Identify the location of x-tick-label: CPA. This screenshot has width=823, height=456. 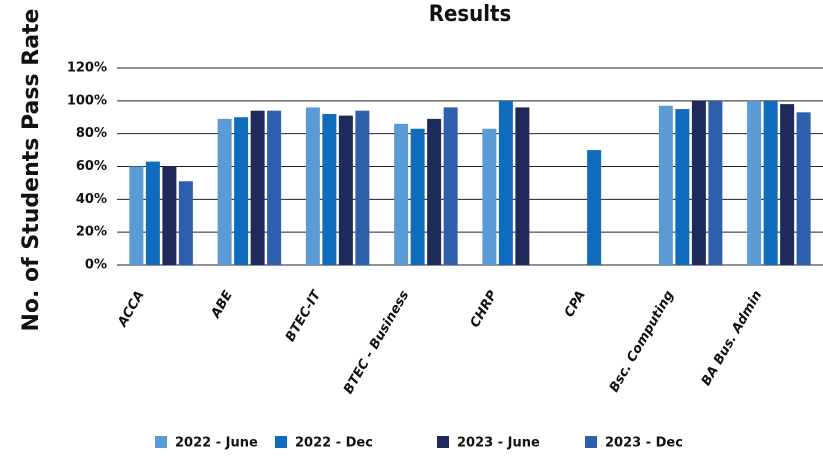
(575, 304).